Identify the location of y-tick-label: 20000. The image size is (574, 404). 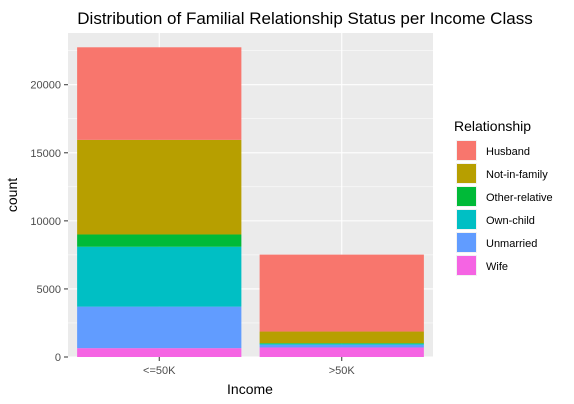
(45, 86).